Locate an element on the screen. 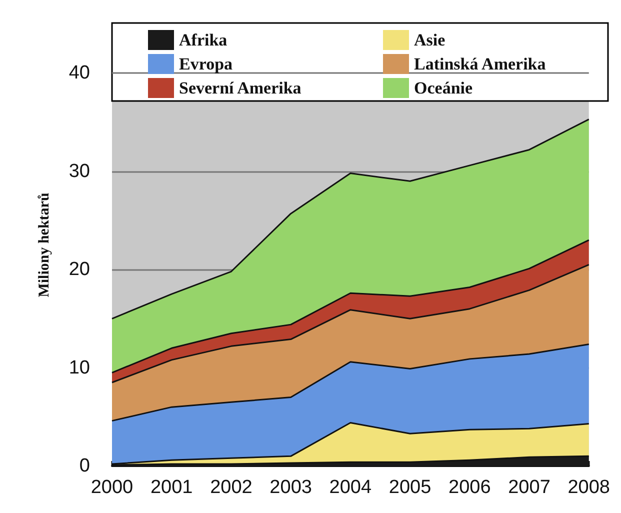 The width and height of the screenshot is (621, 513). legend-label: Oceánie is located at coordinates (443, 88).